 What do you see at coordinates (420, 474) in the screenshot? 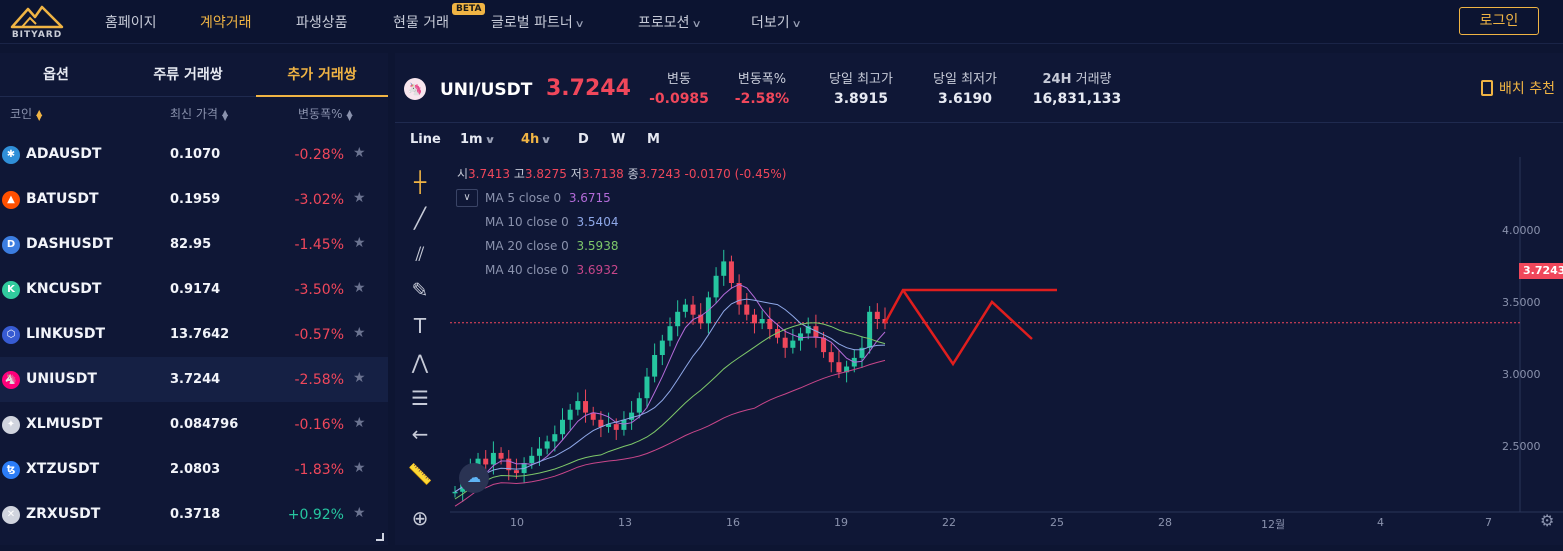
I see `ruler-icon: 📏` at bounding box center [420, 474].